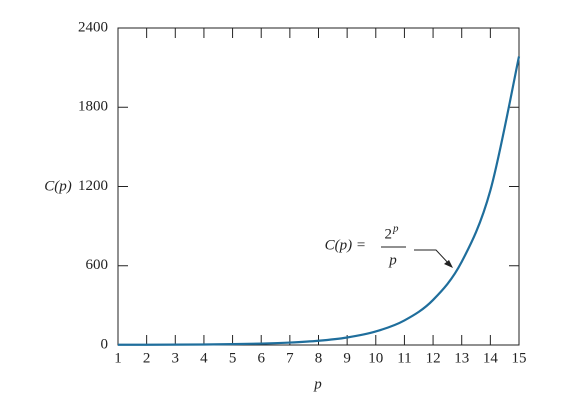  I want to click on x-tick-label: 11, so click(404, 358).